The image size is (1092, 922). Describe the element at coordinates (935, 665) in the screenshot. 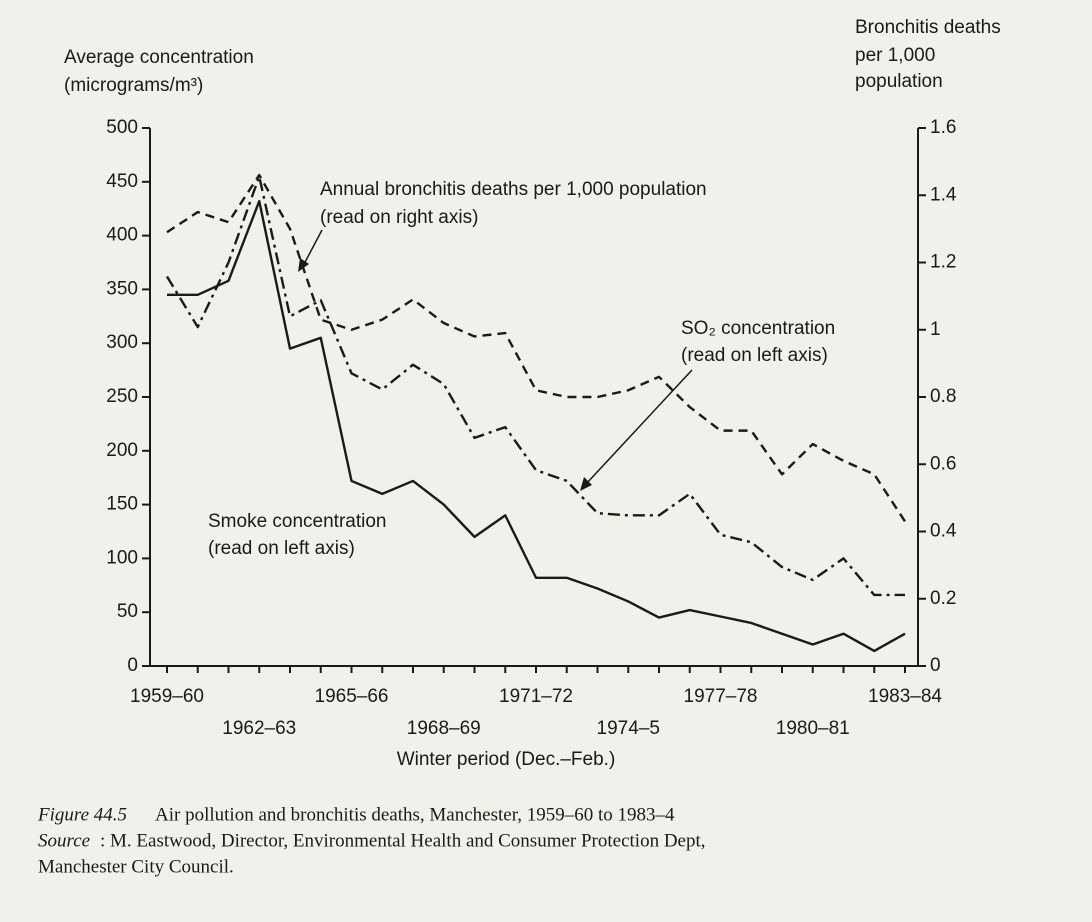

I see `y2-tick-label: 0` at that location.